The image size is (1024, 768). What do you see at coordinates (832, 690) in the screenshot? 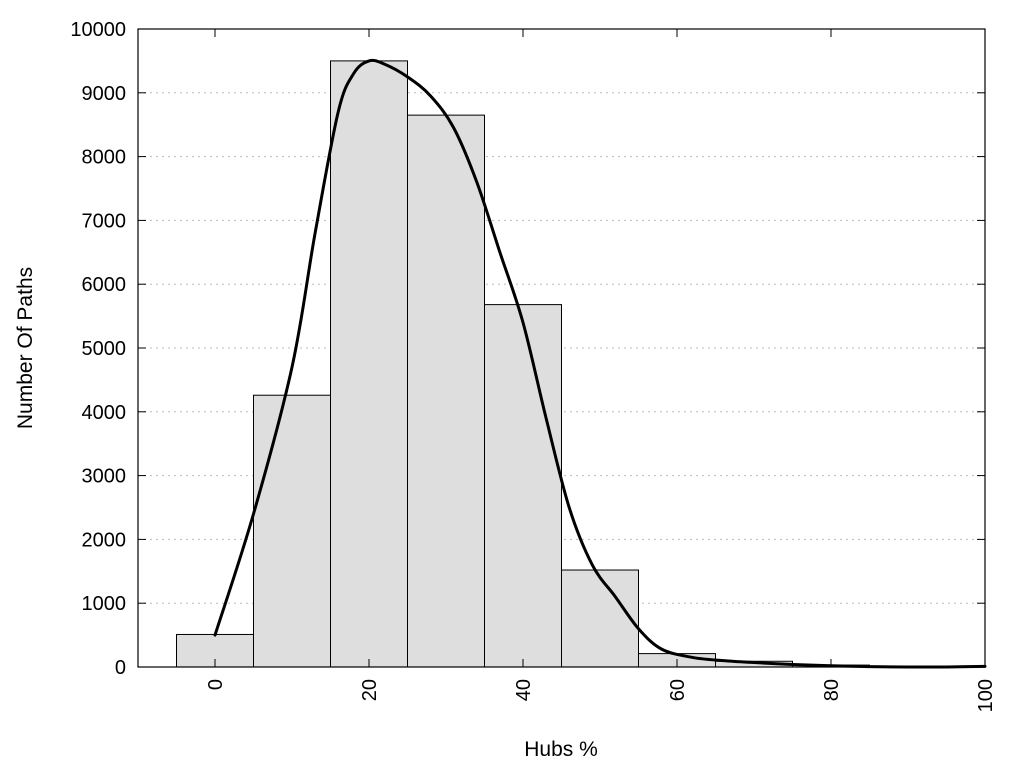
I see `x-tick-label-4: 80` at bounding box center [832, 690].